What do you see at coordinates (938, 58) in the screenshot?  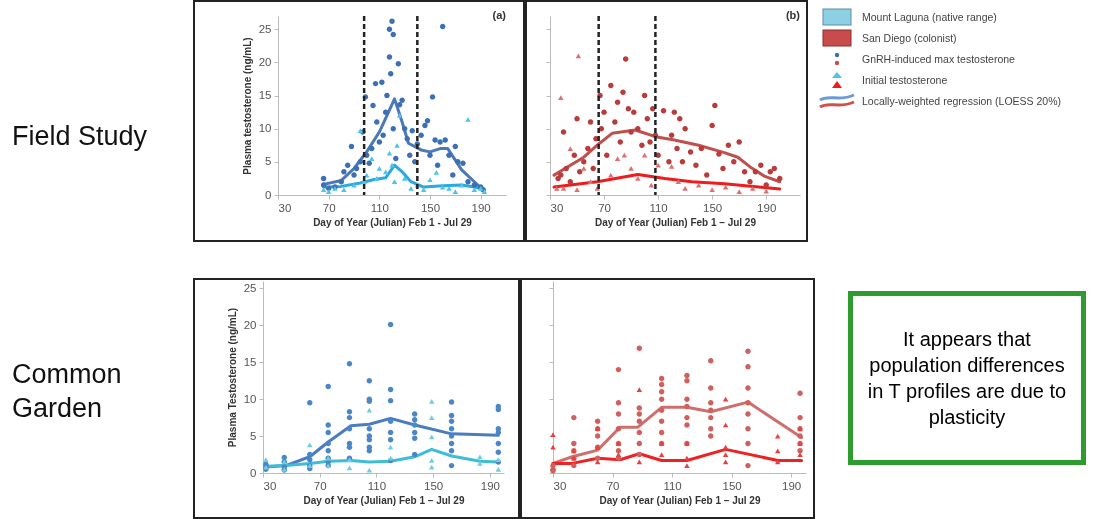 I see `text: GnRH-induced max testosterone` at bounding box center [938, 58].